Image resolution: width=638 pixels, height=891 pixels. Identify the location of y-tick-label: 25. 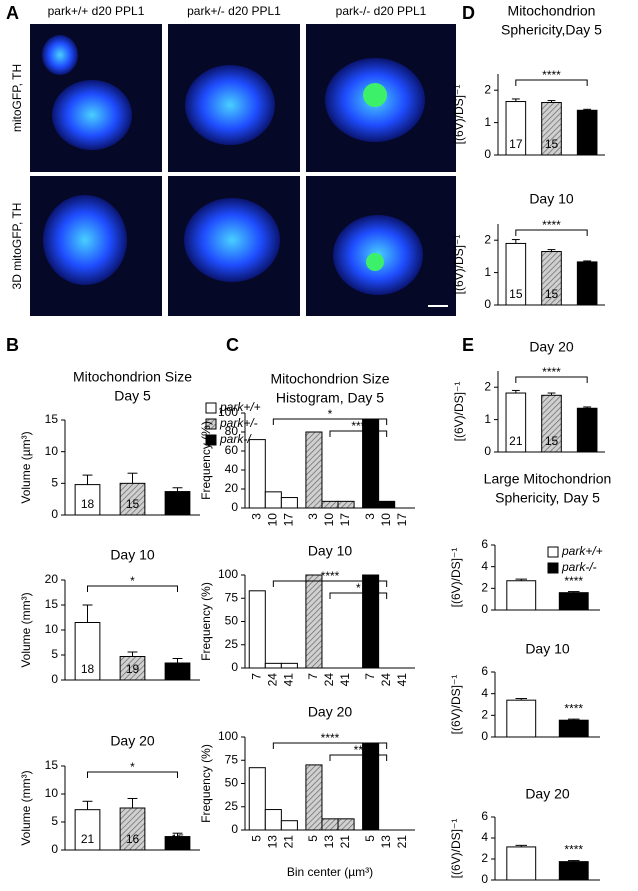
(232, 644).